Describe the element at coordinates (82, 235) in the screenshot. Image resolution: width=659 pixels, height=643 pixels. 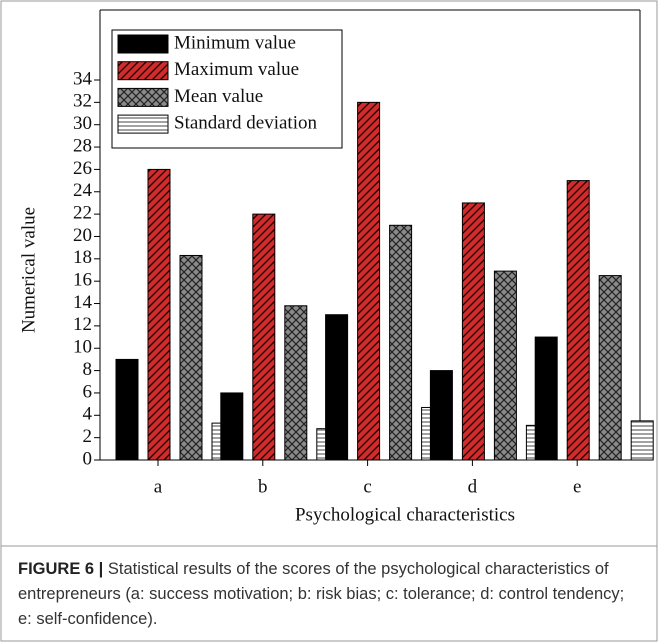
I see `y-tick-label: 20` at that location.